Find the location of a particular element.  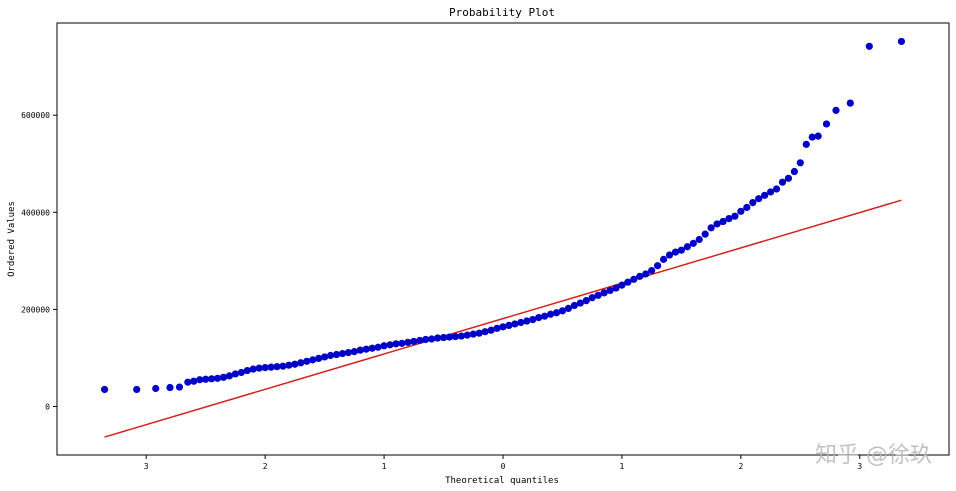

y-tick-label: 0 is located at coordinates (47, 406).